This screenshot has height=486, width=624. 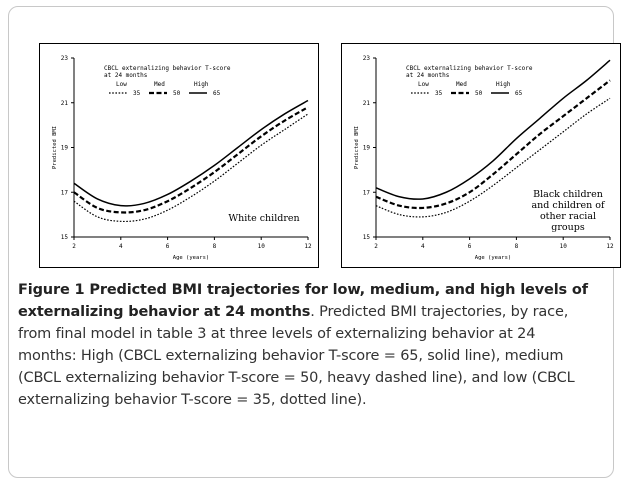 What do you see at coordinates (263, 218) in the screenshot?
I see `chart-annotation: White children` at bounding box center [263, 218].